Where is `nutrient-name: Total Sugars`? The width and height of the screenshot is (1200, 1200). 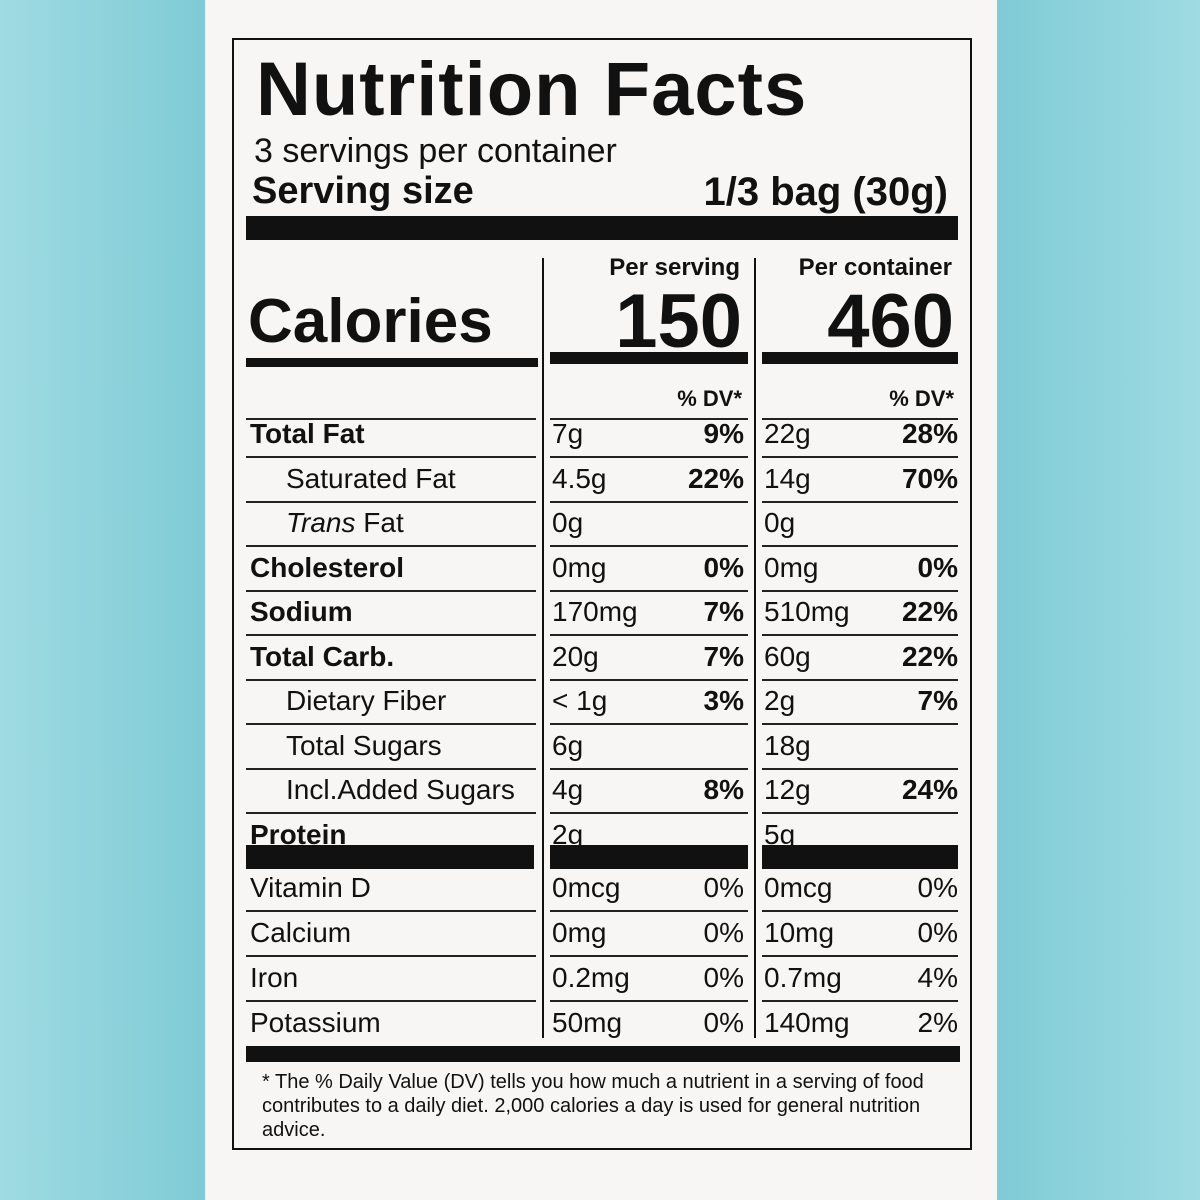 nutrient-name: Total Sugars is located at coordinates (364, 745).